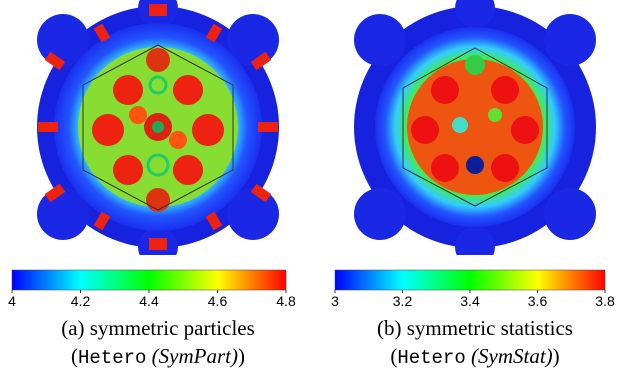 The image size is (633, 379). Describe the element at coordinates (470, 280) in the screenshot. I see `colorbar-gradient-b` at that location.